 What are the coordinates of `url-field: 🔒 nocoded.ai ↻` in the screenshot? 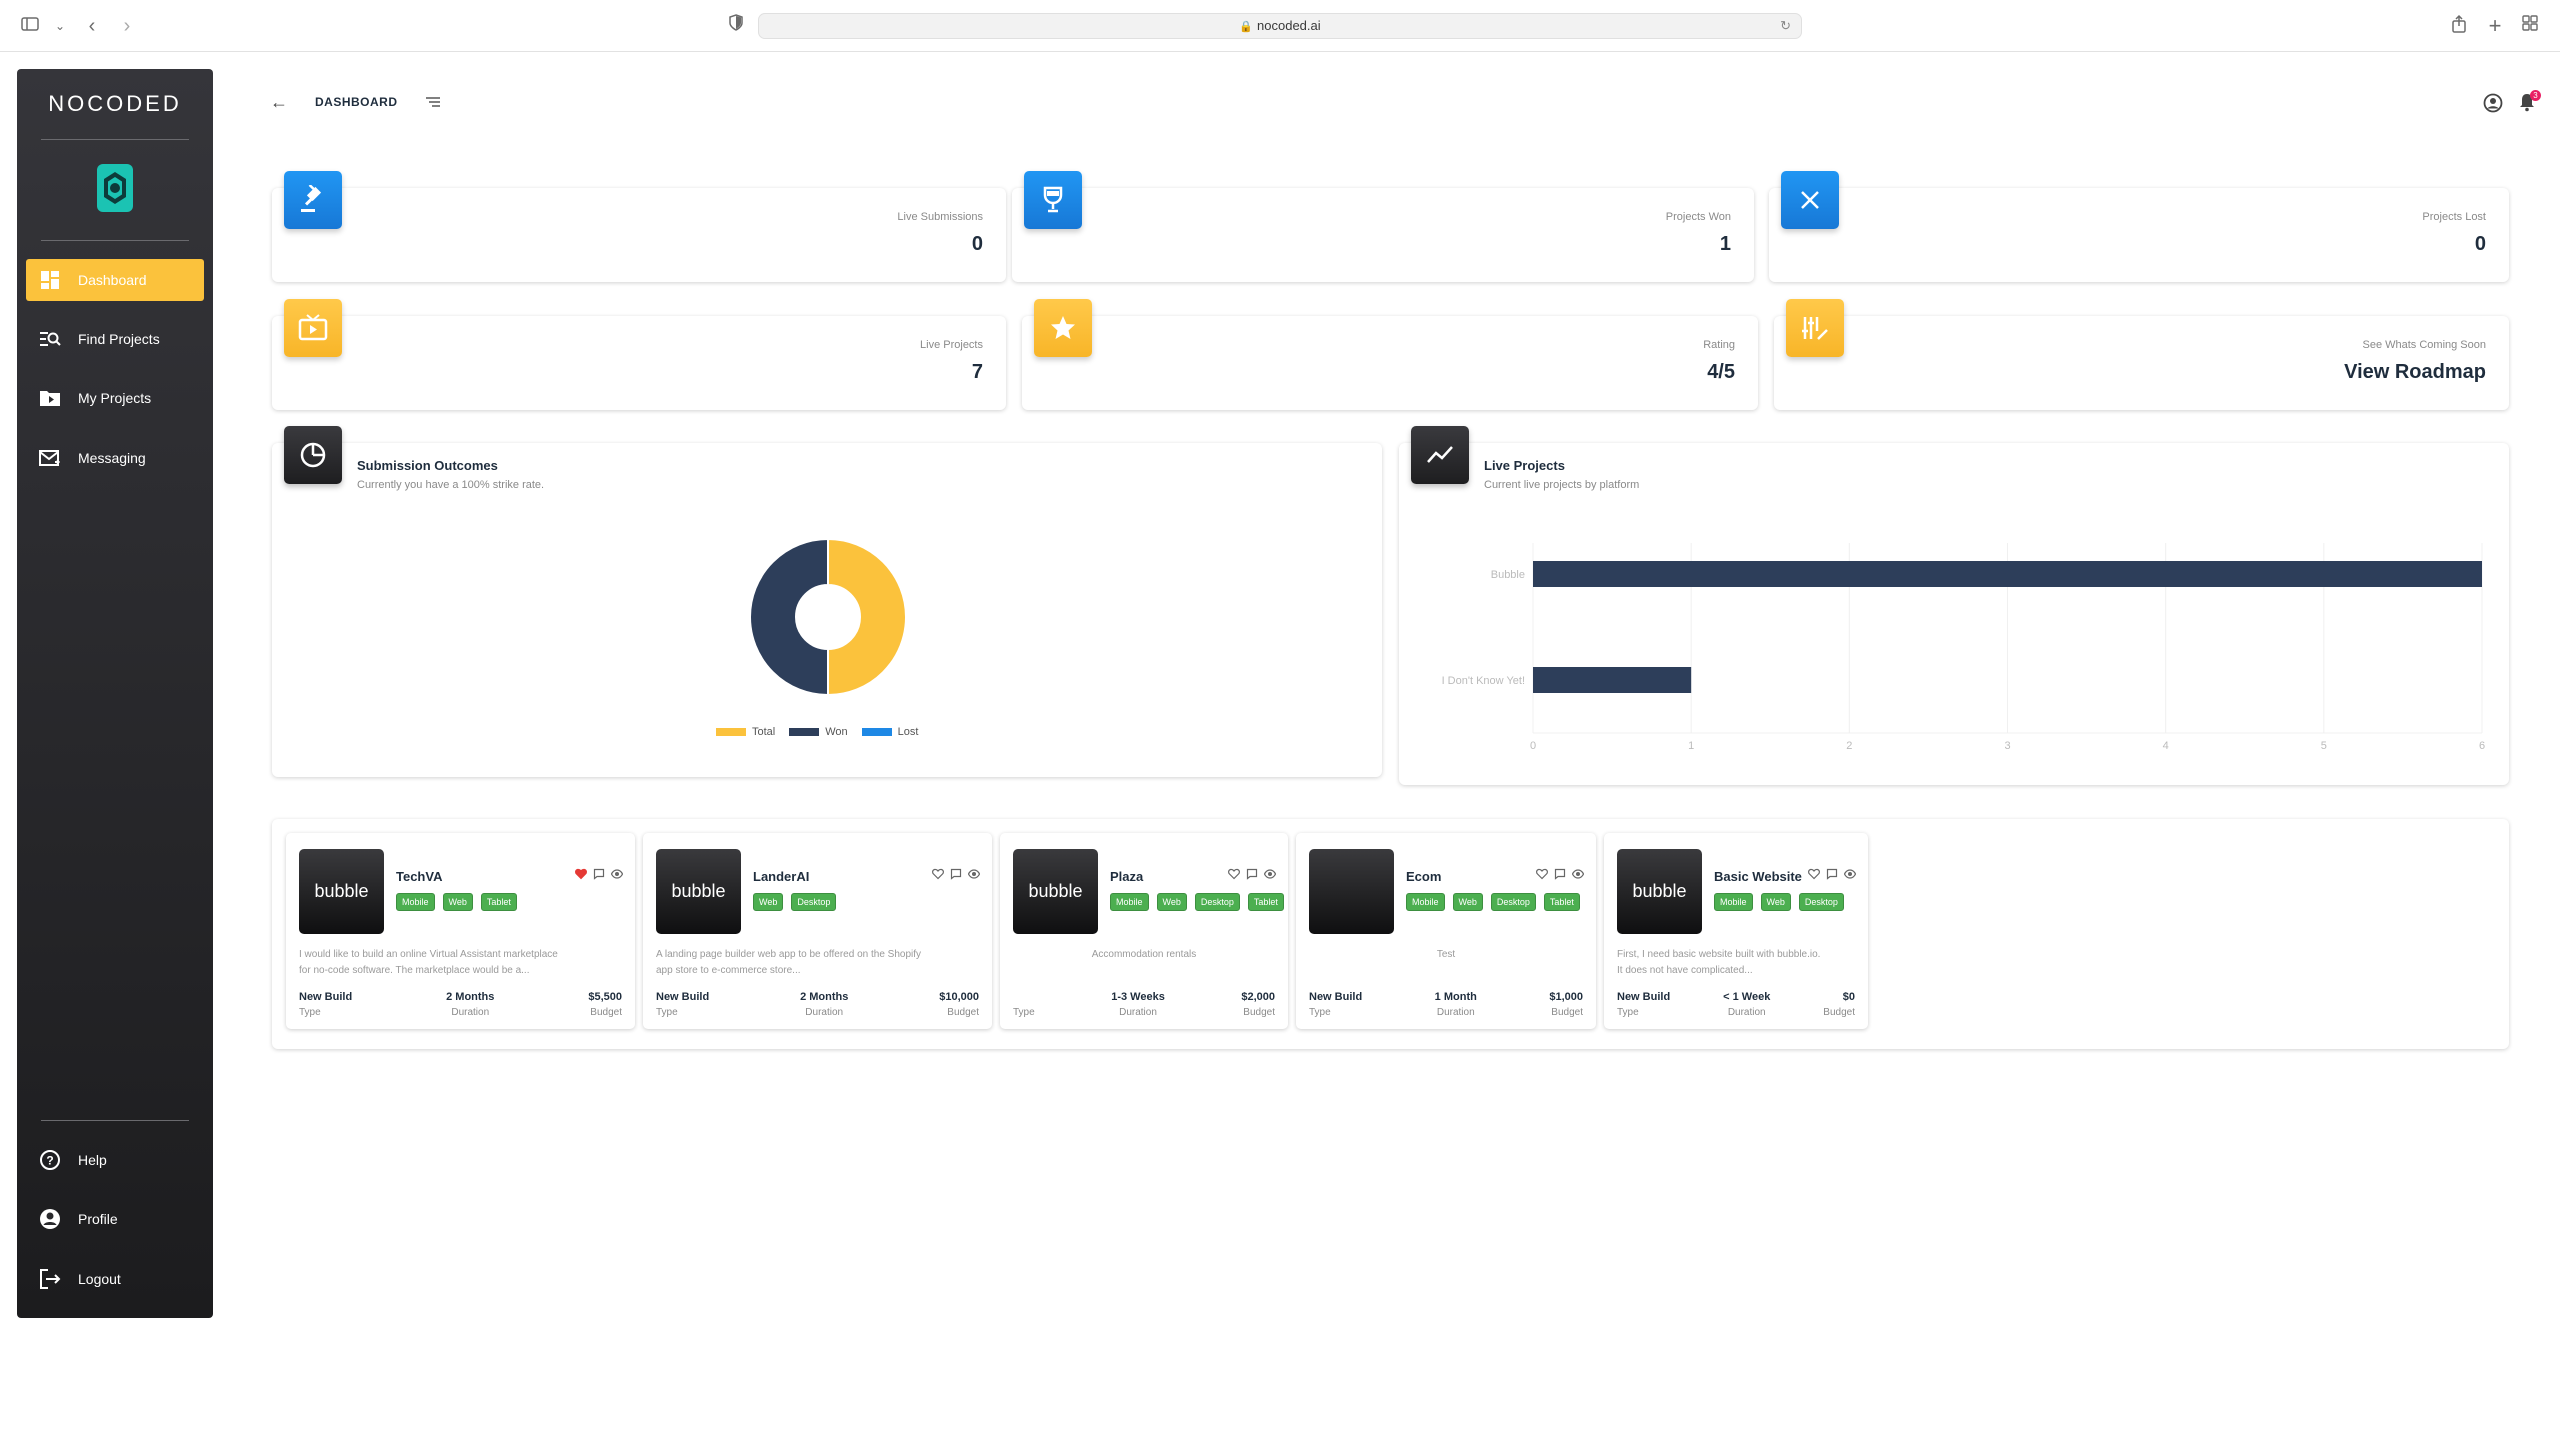 It's located at (1280, 26).